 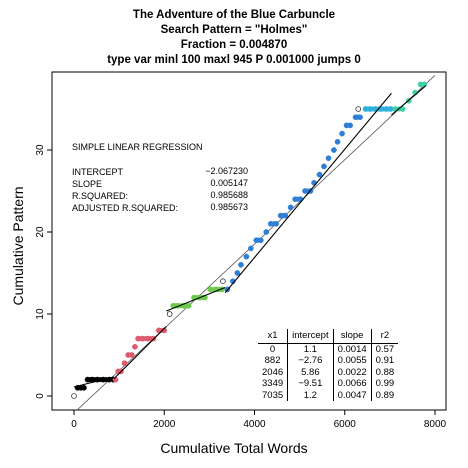 What do you see at coordinates (18, 245) in the screenshot?
I see `y-axis-label: Cumulative Pattern` at bounding box center [18, 245].